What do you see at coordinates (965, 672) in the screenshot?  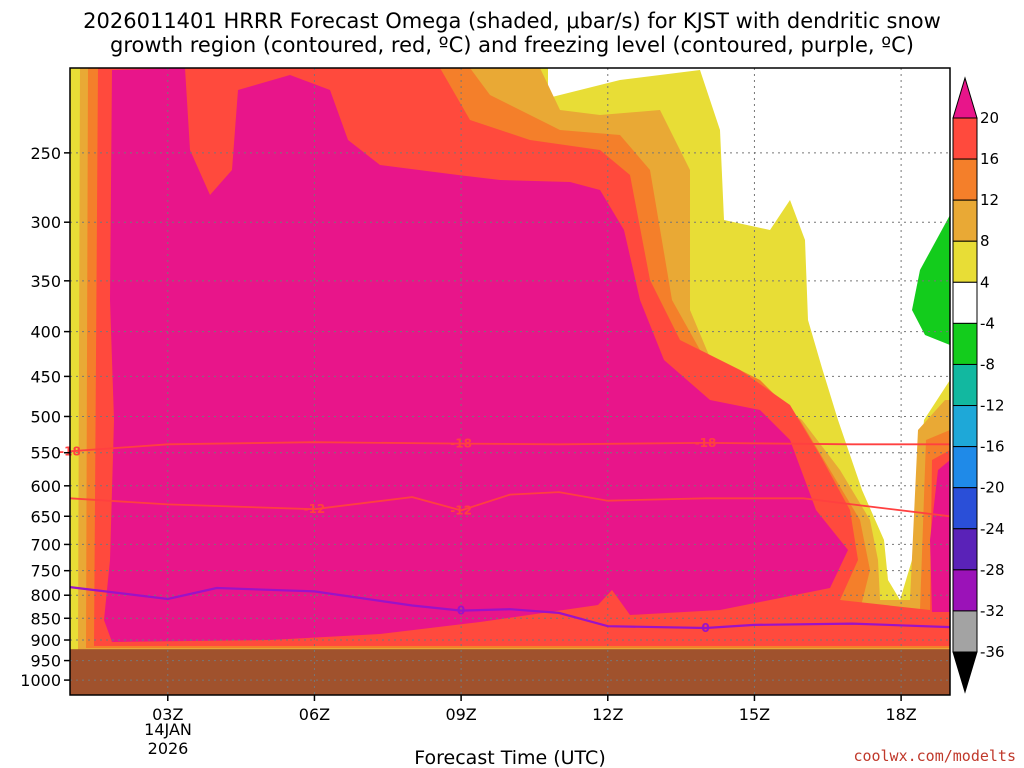 I see `colorbar-bottom-arrow` at bounding box center [965, 672].